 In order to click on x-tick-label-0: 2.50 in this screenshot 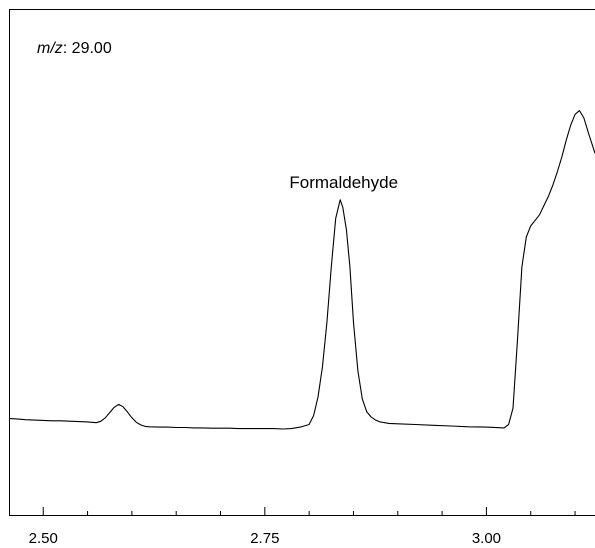, I will do `click(43, 538)`.